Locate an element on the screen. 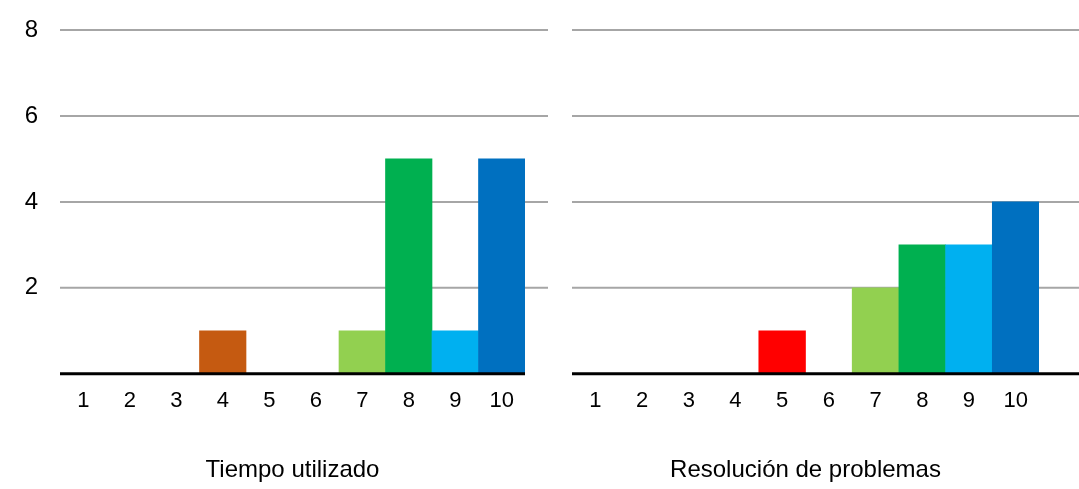 The width and height of the screenshot is (1079, 489). y-tick-label: 2 is located at coordinates (31, 286).